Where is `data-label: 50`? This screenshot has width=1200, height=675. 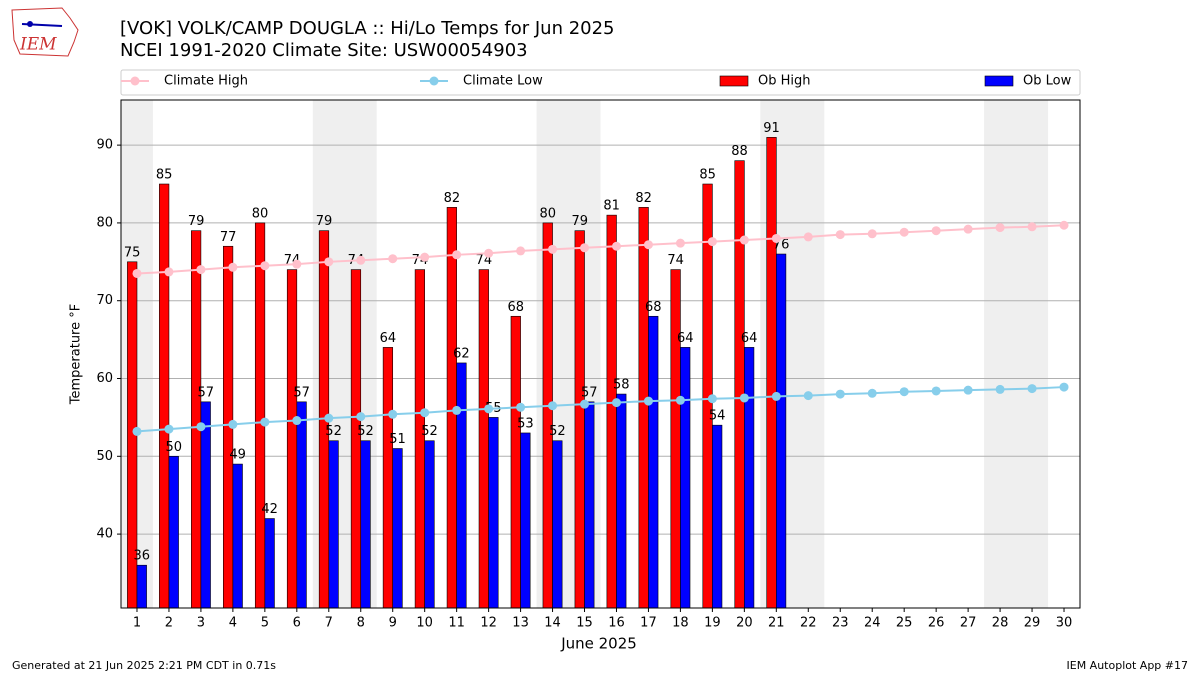
data-label: 50 is located at coordinates (173, 447).